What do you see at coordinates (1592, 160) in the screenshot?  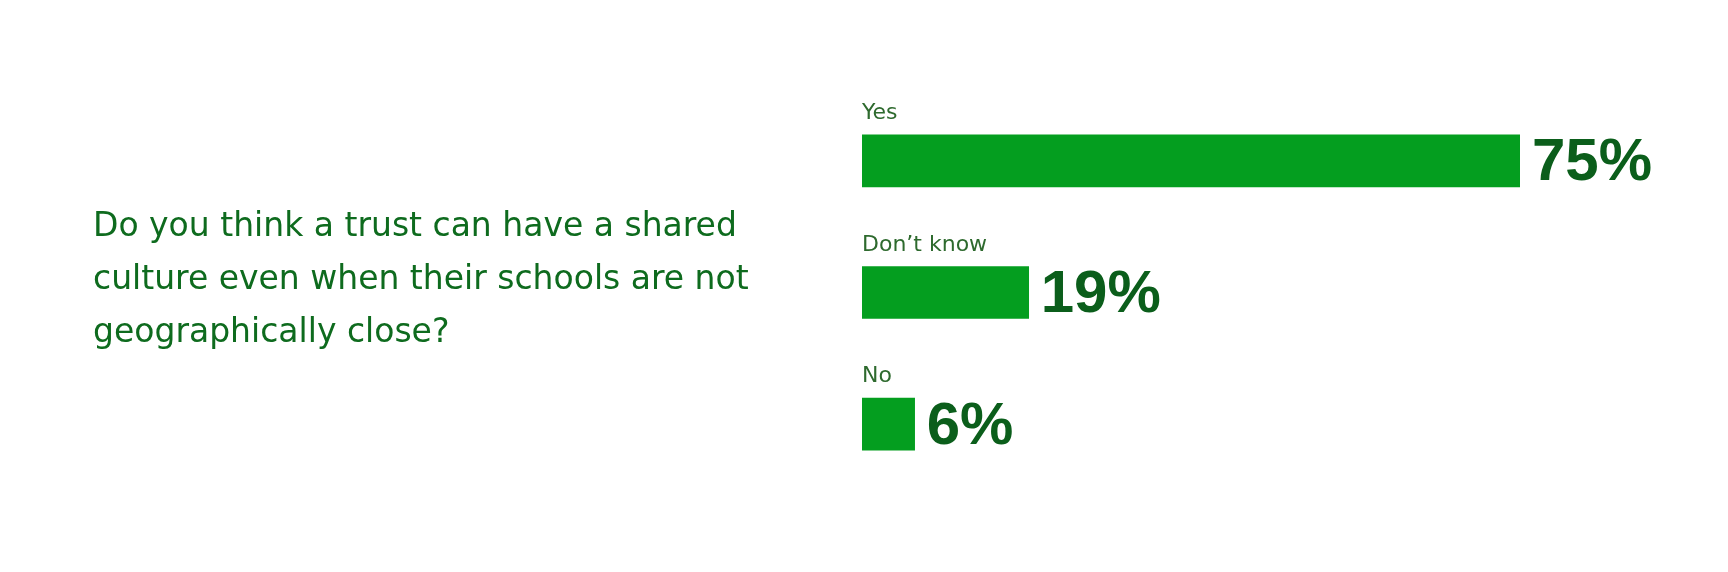 I see `data-label: 75%` at bounding box center [1592, 160].